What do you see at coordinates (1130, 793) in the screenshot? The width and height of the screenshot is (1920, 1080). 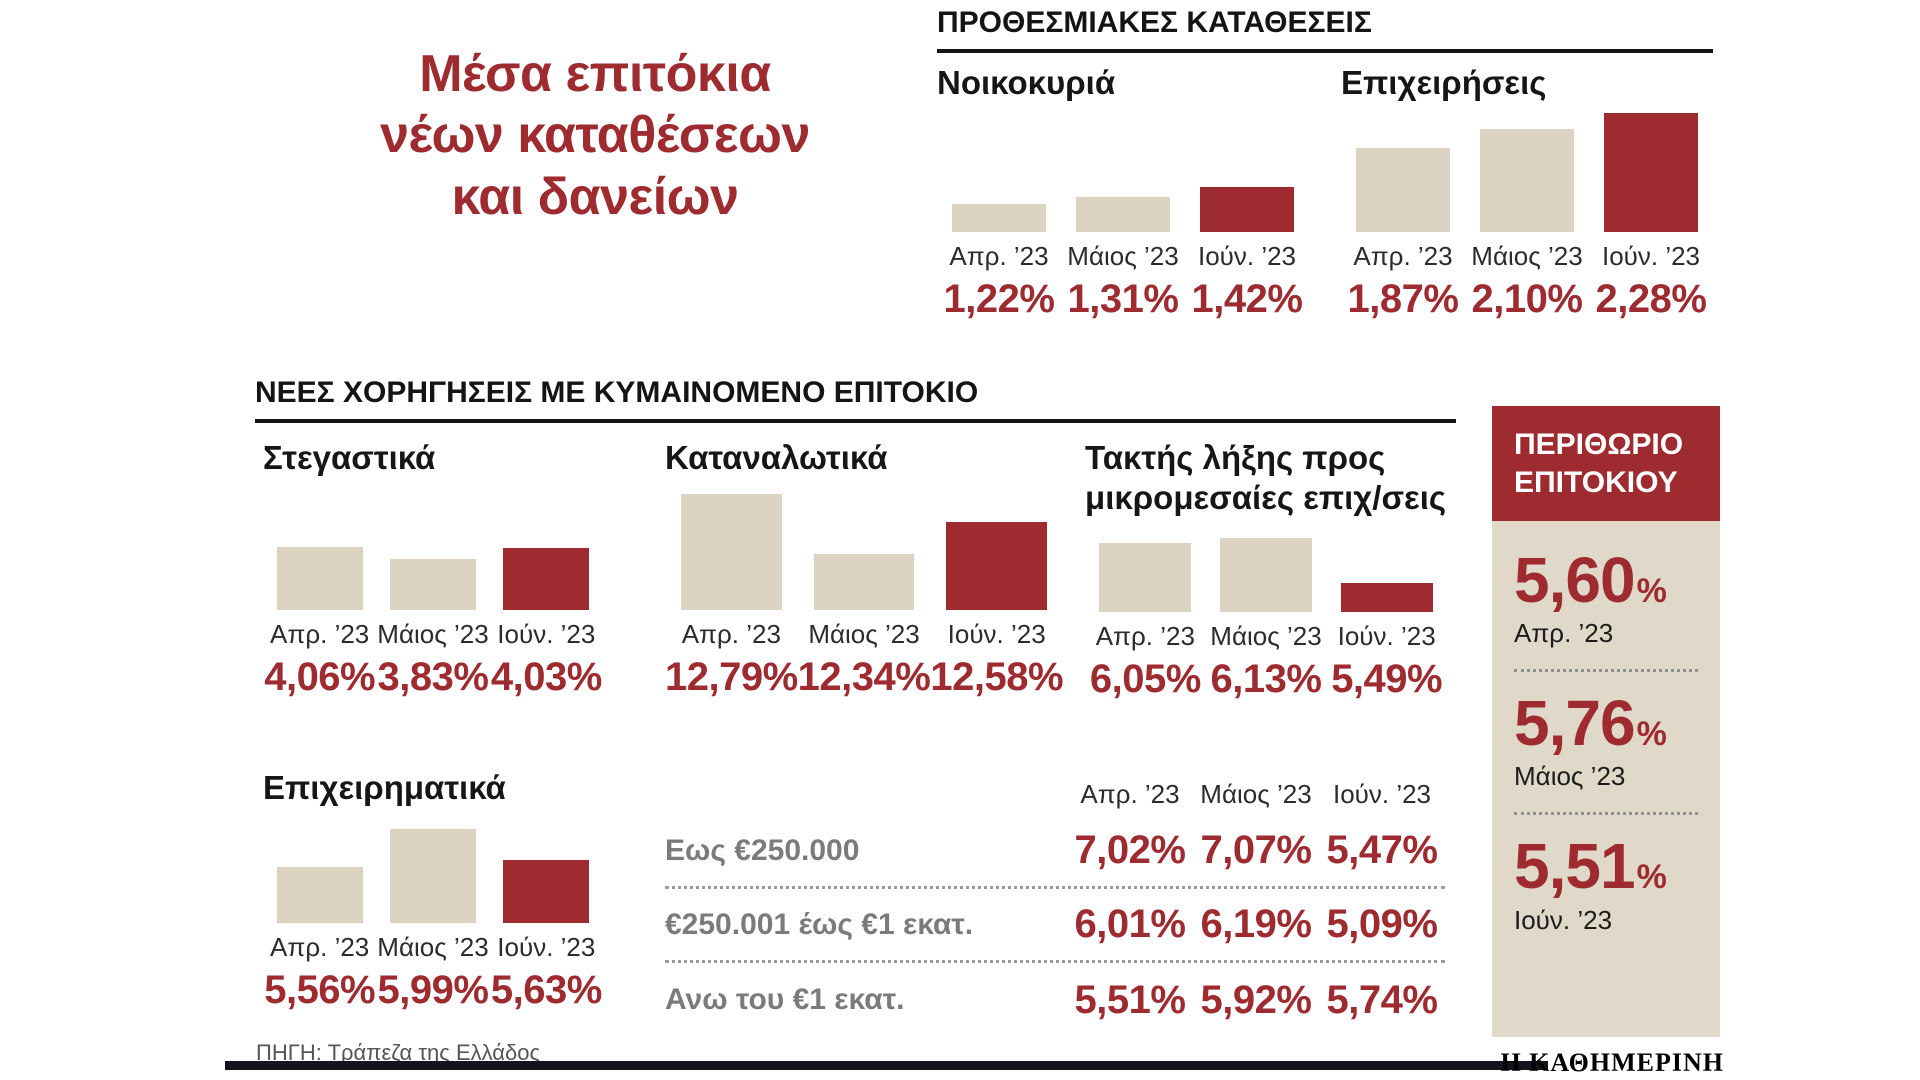 I see `column-header-apr: Απρ. ’23` at bounding box center [1130, 793].